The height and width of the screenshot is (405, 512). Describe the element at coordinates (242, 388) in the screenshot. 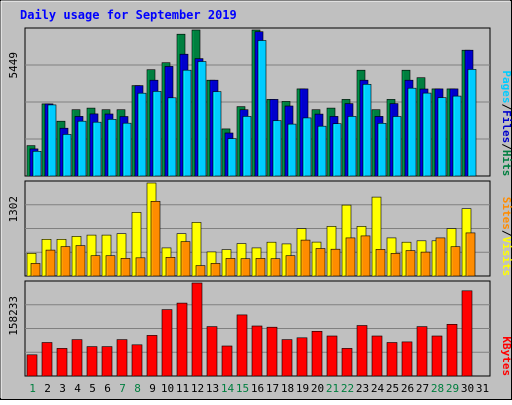

I see `day-label-15: 15` at that location.